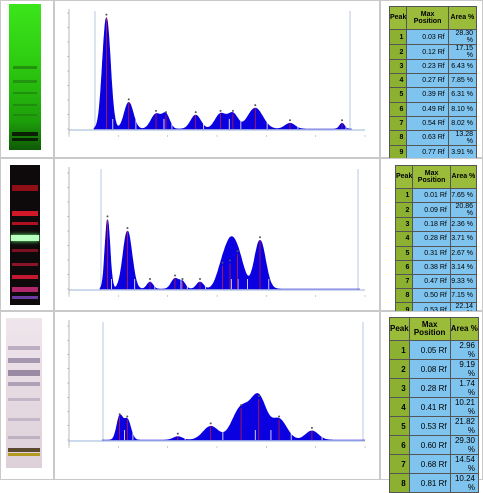 The width and height of the screenshot is (483, 493). What do you see at coordinates (463, 267) in the screenshot?
I see `area-percent: 3.14 %` at bounding box center [463, 267].